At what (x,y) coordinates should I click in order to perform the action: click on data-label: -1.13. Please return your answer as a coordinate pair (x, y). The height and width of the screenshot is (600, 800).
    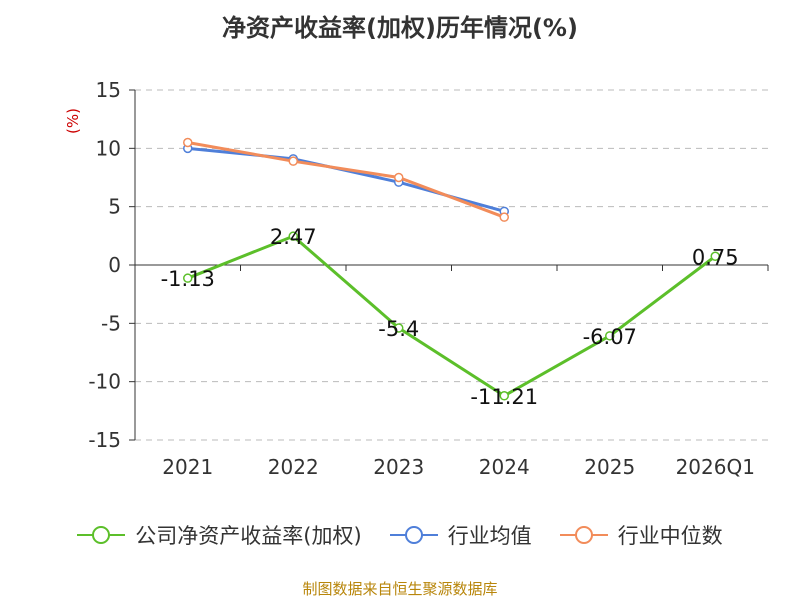
    Looking at the image, I should click on (188, 279).